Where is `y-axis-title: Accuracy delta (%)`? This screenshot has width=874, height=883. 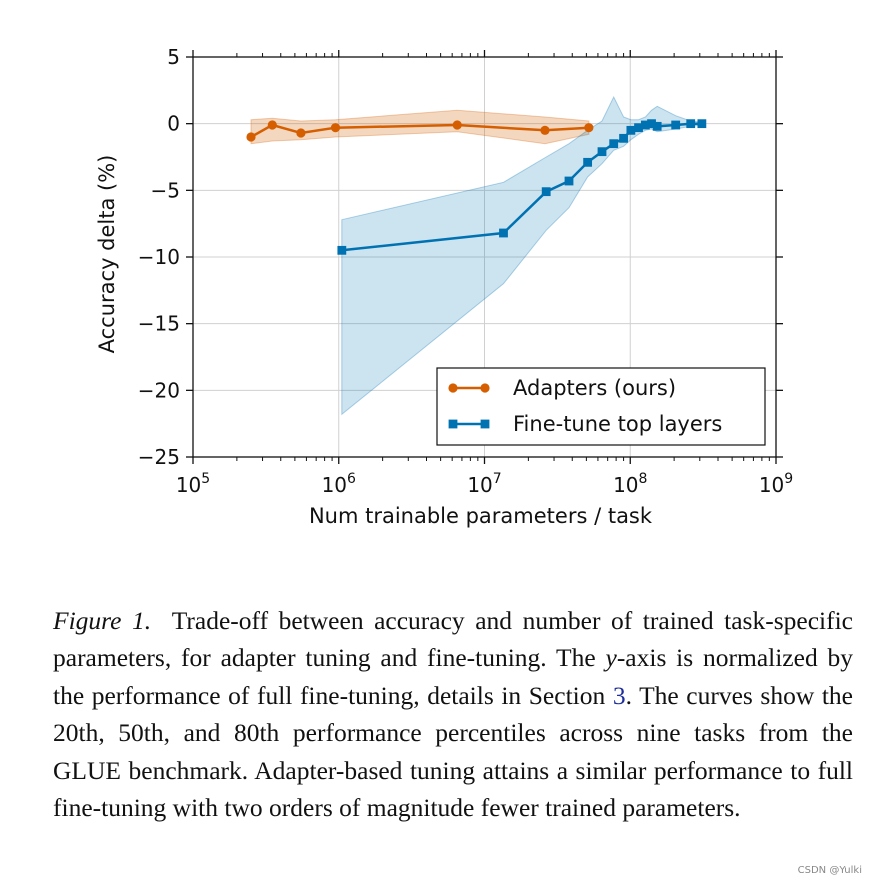
y-axis-title: Accuracy delta (%) is located at coordinates (107, 254).